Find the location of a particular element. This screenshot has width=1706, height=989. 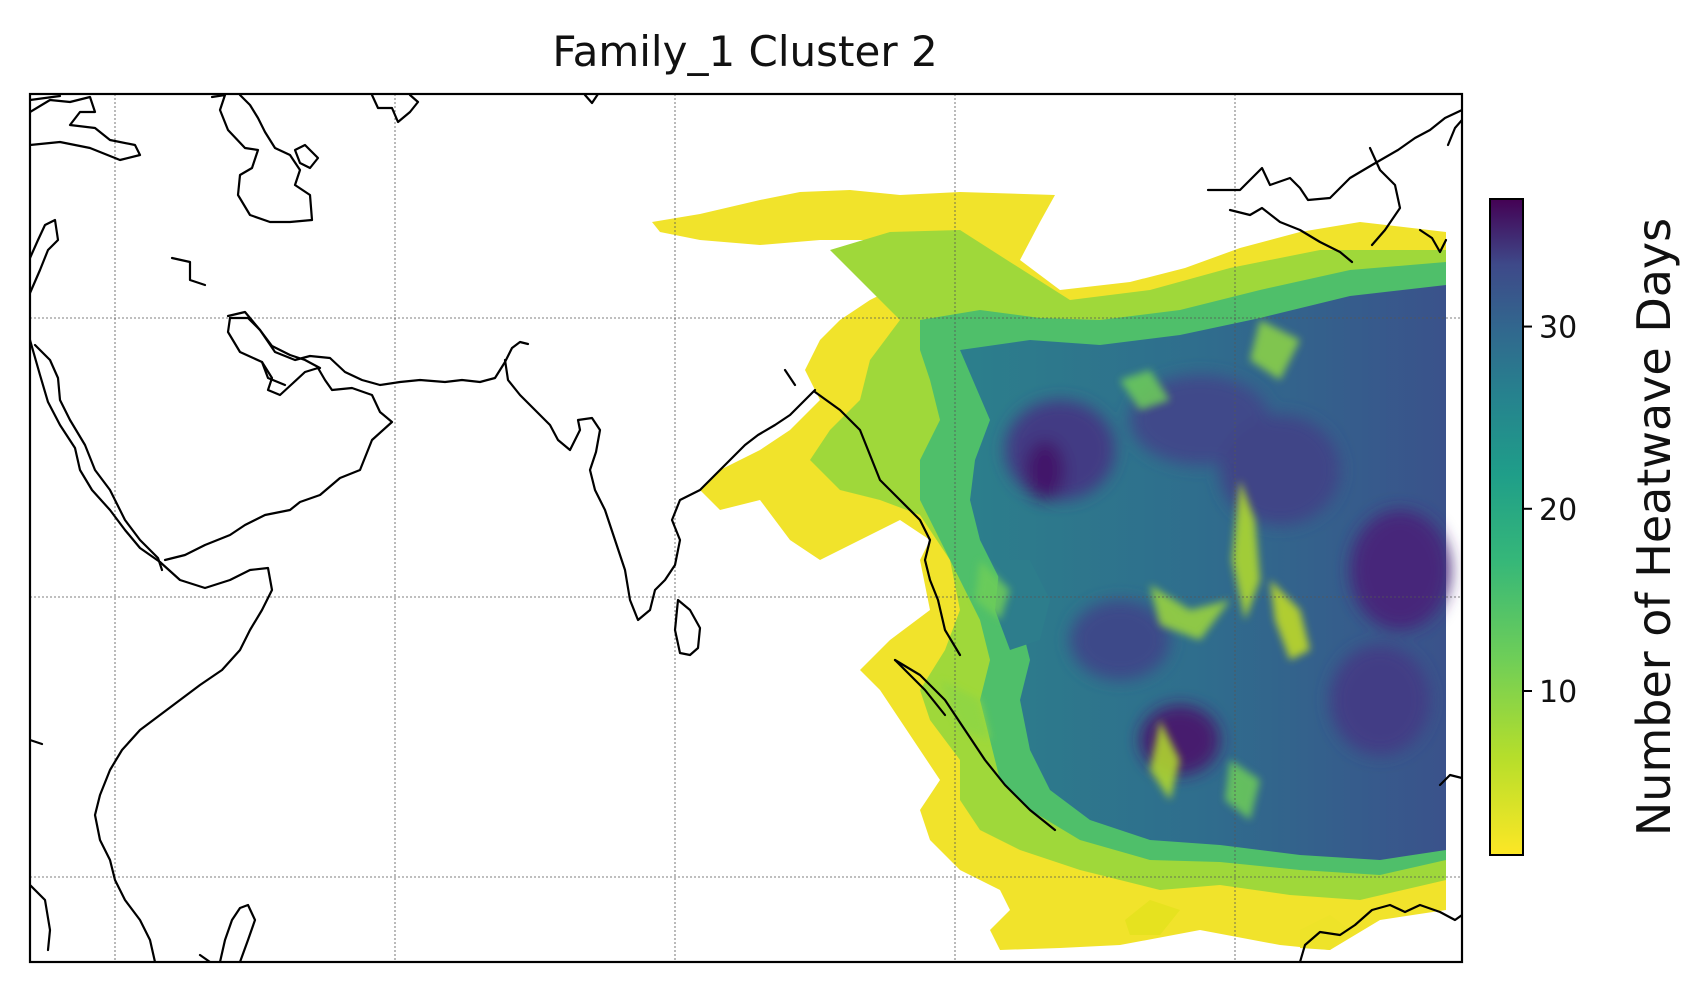

colorbar-label: Number of Heatwave Days is located at coordinates (1654, 527).